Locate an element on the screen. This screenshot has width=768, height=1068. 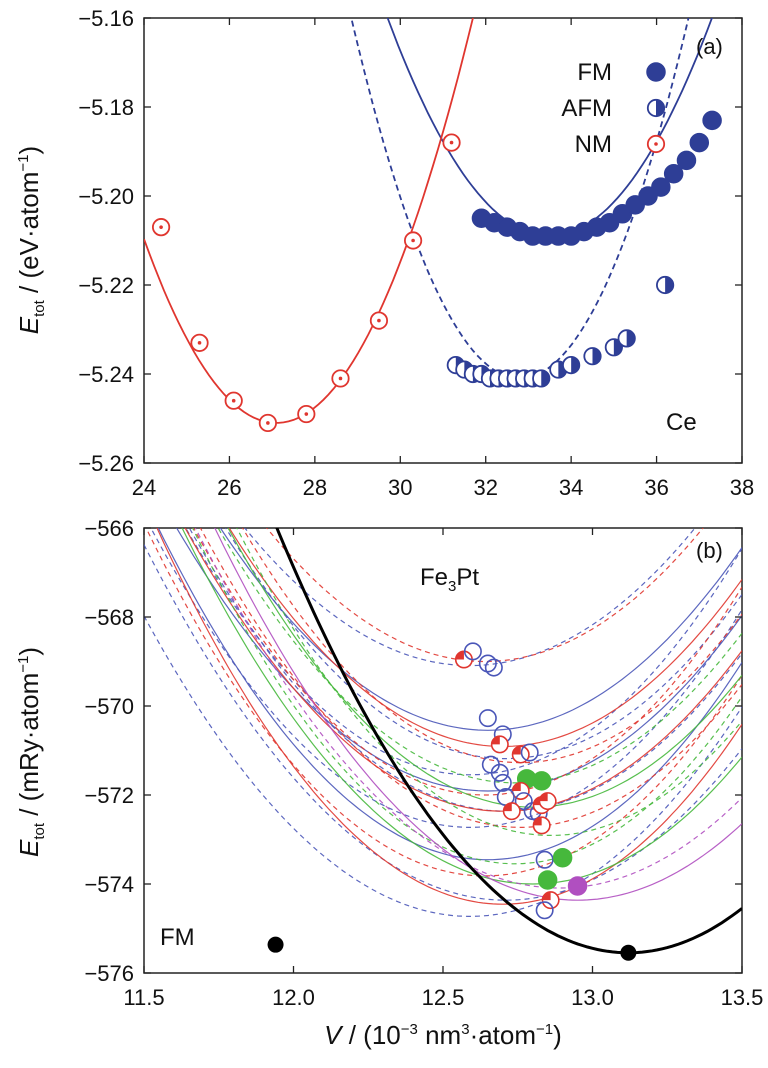
panel-b-annotation: Fe3Pt is located at coordinates (449, 579).